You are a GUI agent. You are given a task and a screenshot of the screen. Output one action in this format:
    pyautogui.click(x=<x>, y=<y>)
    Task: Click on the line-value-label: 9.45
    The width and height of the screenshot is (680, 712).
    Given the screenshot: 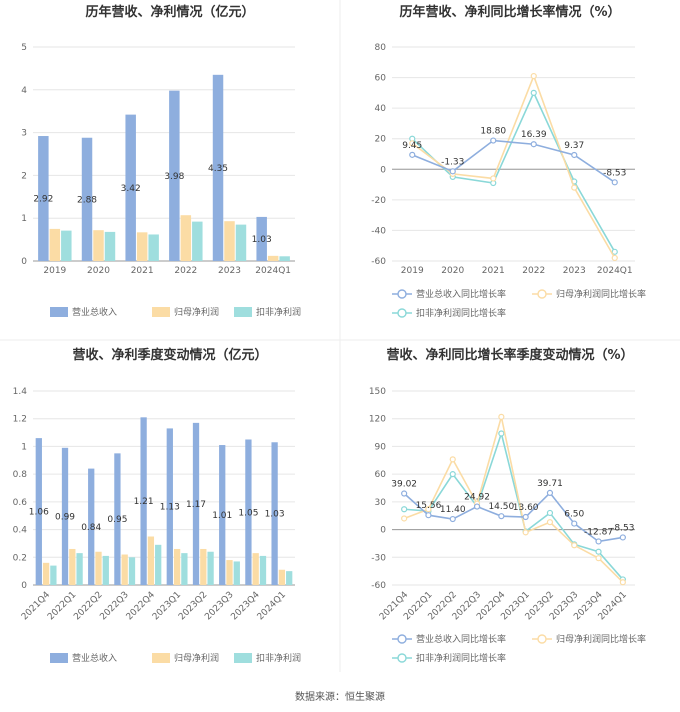 What is the action you would take?
    pyautogui.click(x=412, y=146)
    